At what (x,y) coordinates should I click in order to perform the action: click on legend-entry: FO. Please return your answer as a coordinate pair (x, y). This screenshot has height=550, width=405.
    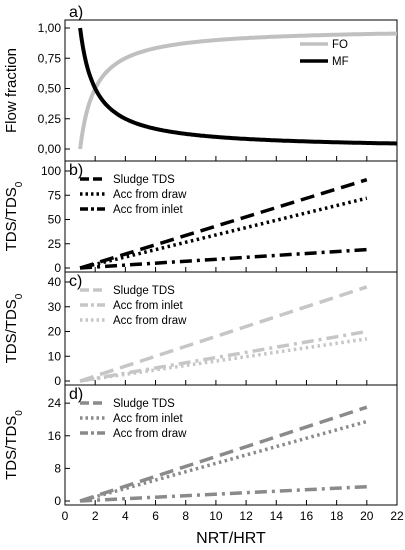
    Looking at the image, I should click on (340, 45).